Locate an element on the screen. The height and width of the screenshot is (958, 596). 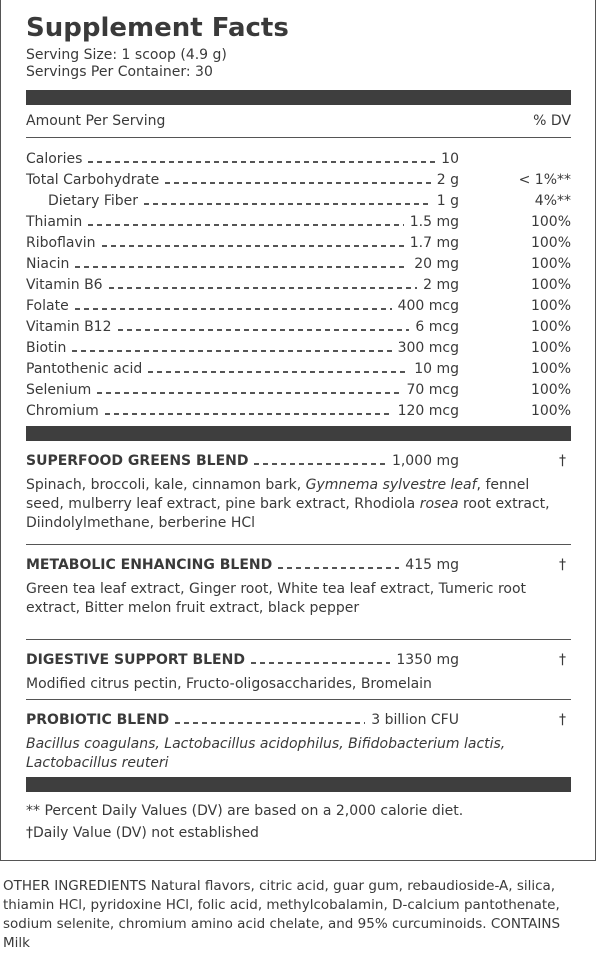
nutrient-name: Riboflavin is located at coordinates (61, 243).